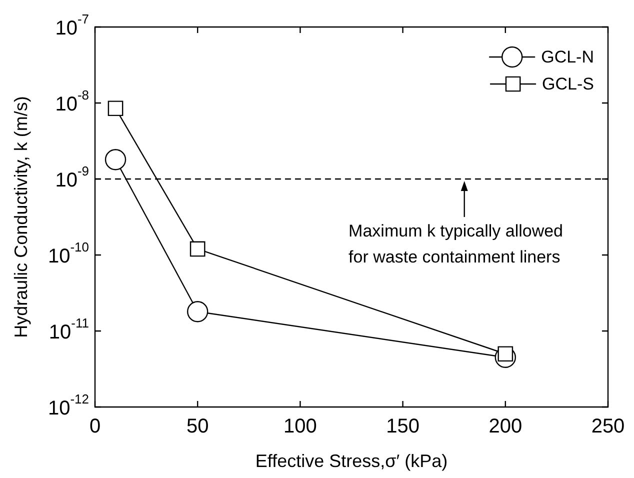  I want to click on ref-line-label: Maximum k typically allowed for waste containment liners, so click(456, 244).